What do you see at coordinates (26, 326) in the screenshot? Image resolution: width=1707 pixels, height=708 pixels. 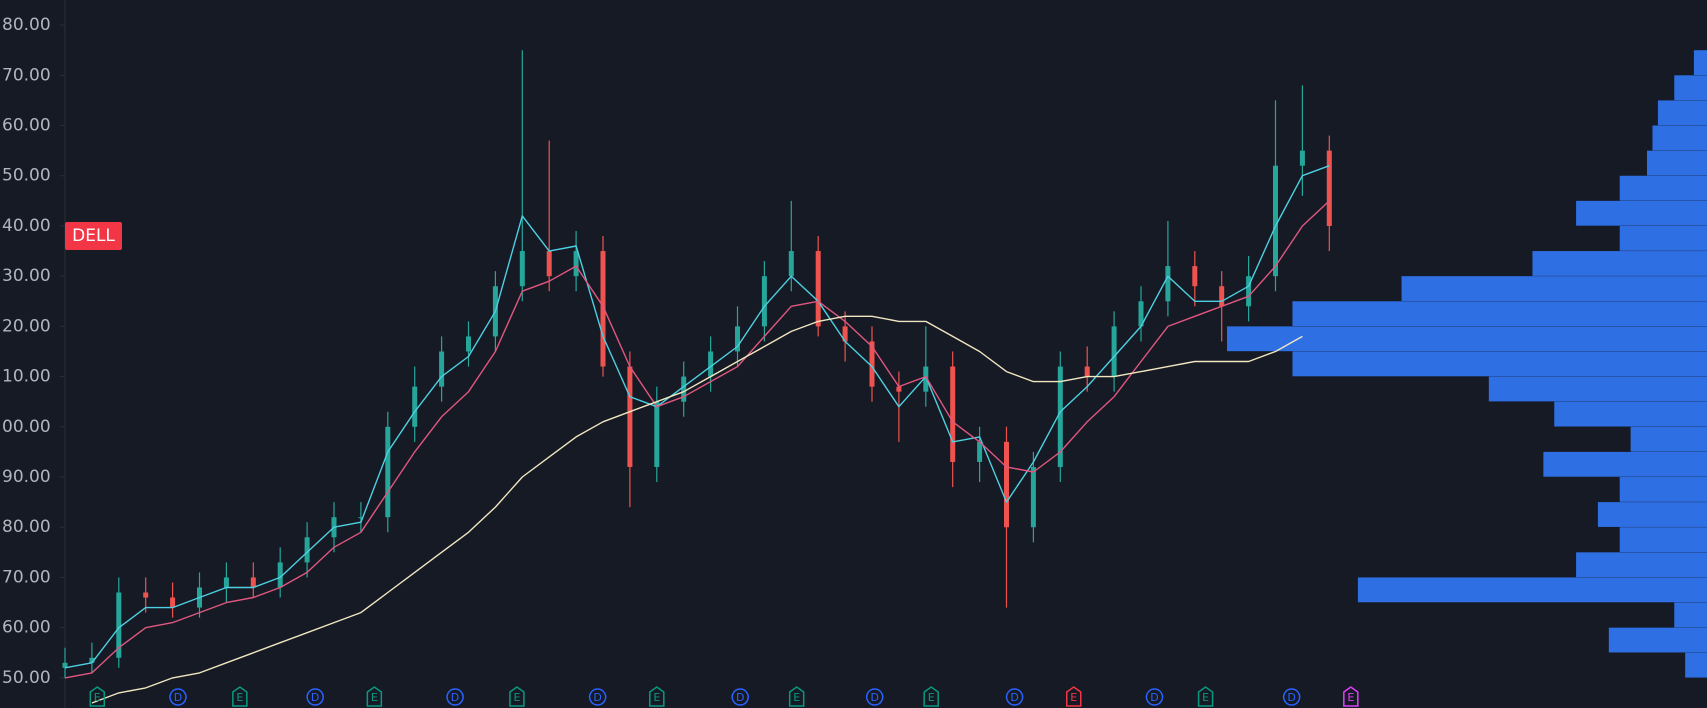 I see `y-tick-label: 20.00` at bounding box center [26, 326].